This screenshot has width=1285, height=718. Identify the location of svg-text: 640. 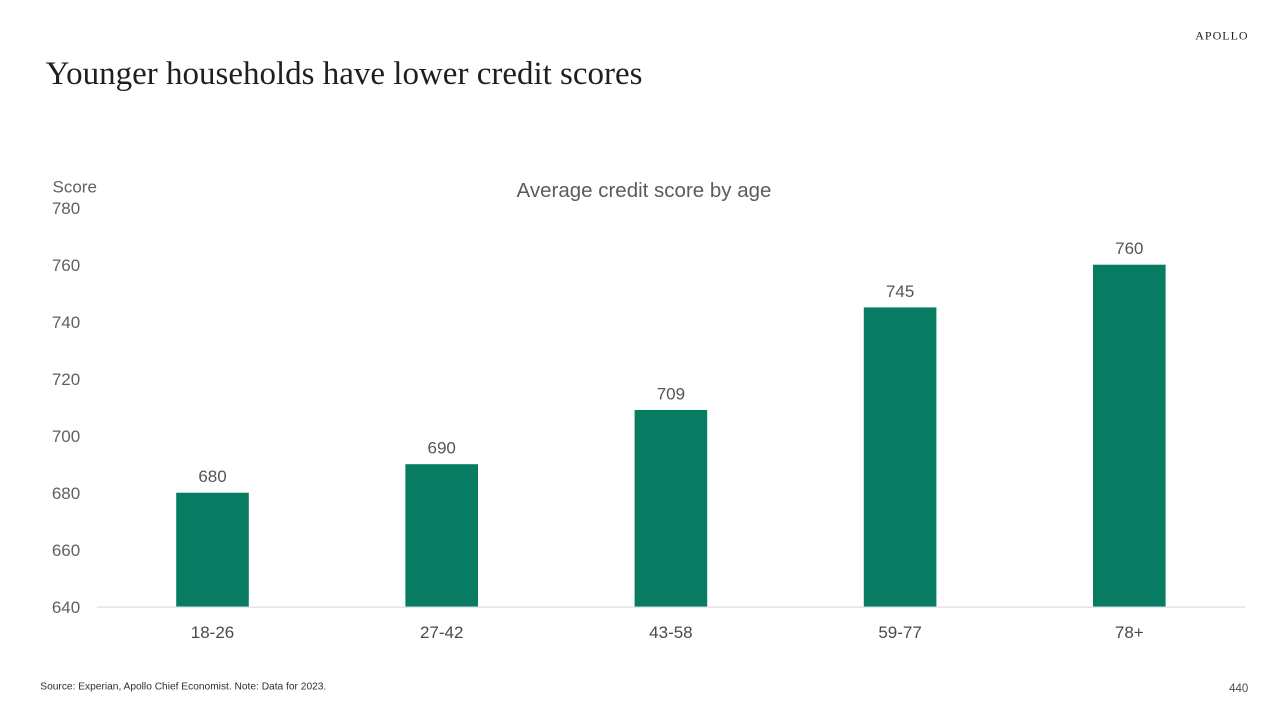
(66, 607).